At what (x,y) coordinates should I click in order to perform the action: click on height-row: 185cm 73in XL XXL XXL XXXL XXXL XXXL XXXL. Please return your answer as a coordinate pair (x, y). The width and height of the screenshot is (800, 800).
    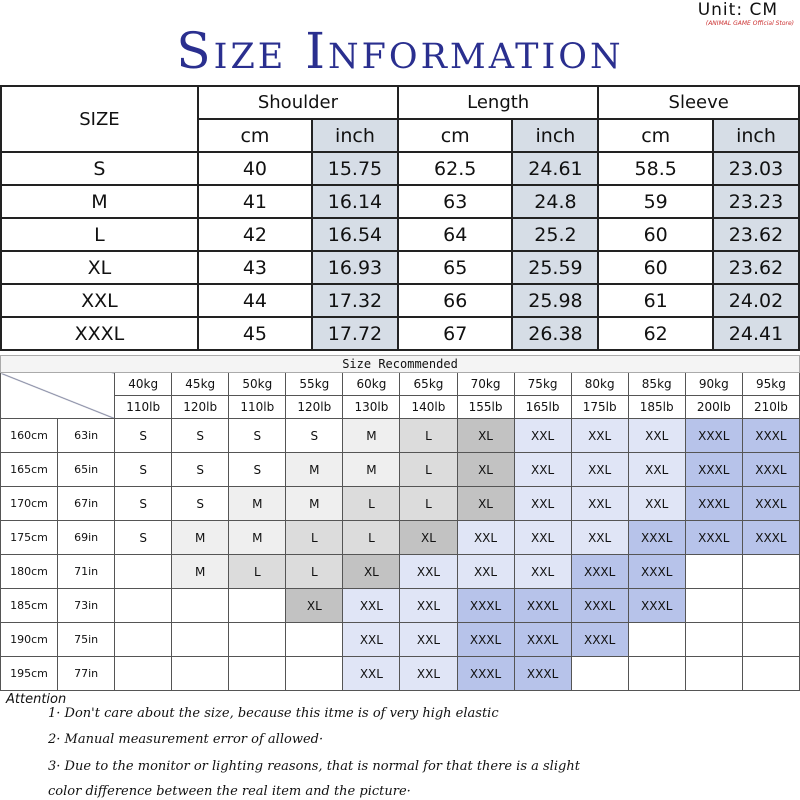
    Looking at the image, I should click on (400, 605).